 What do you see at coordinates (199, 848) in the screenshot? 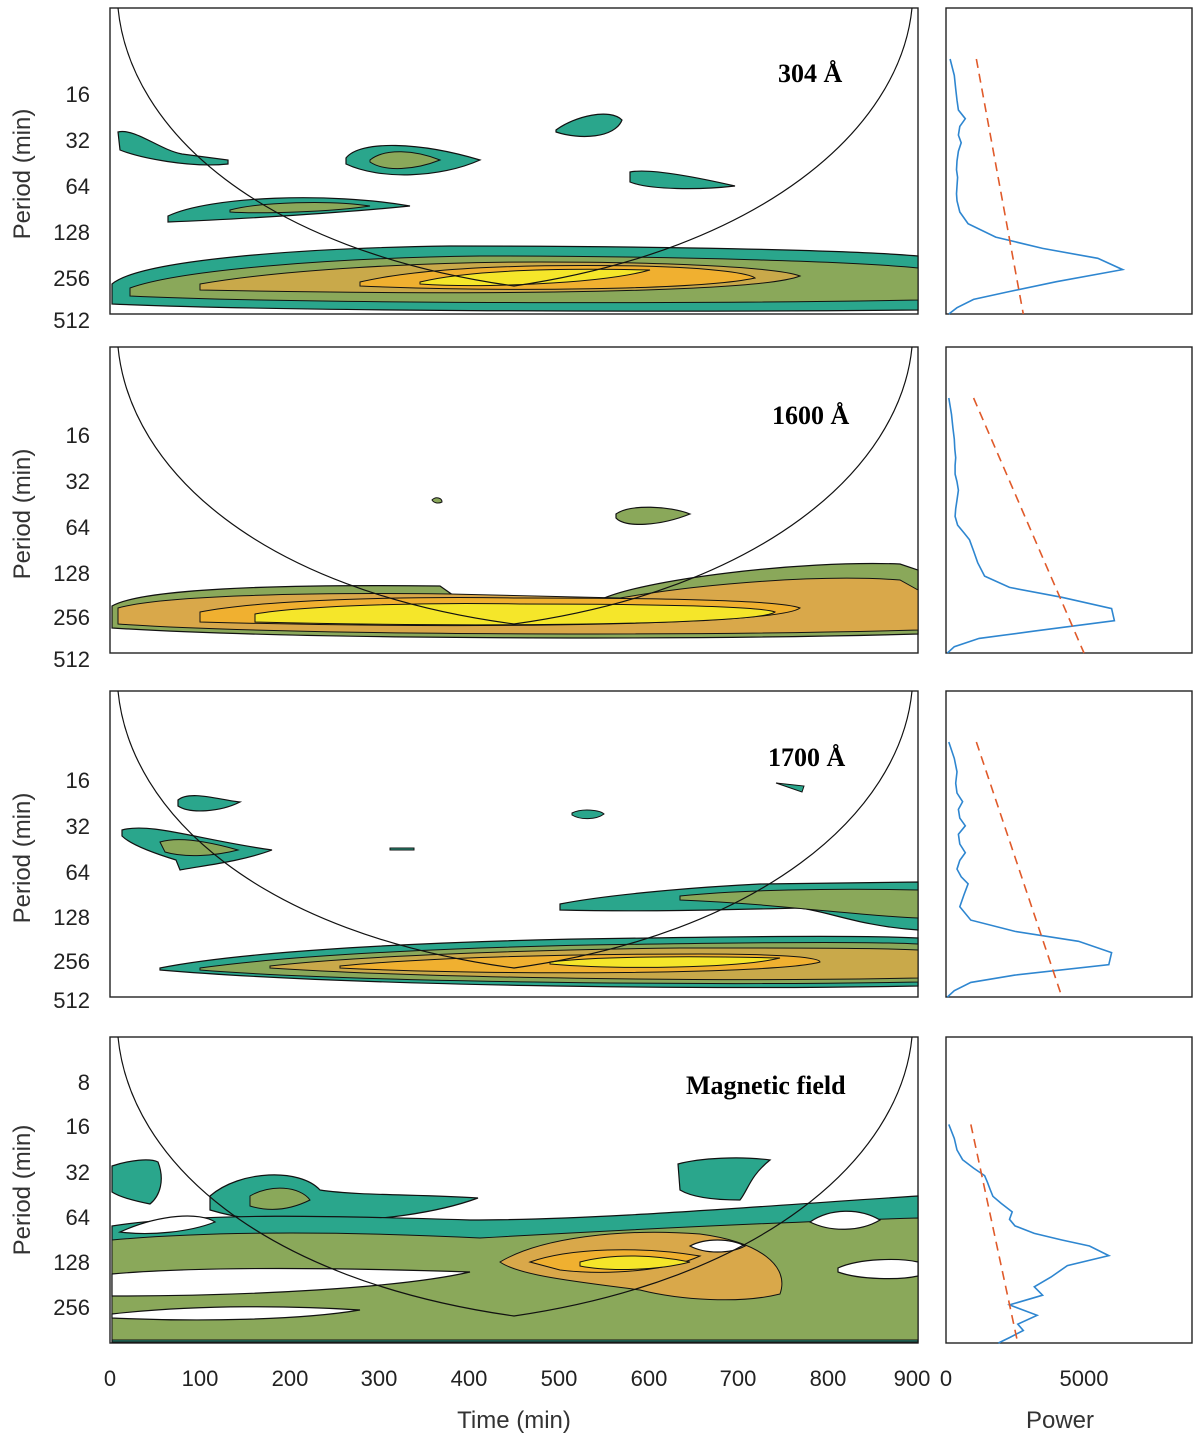
I see `contour-1700-b2` at bounding box center [199, 848].